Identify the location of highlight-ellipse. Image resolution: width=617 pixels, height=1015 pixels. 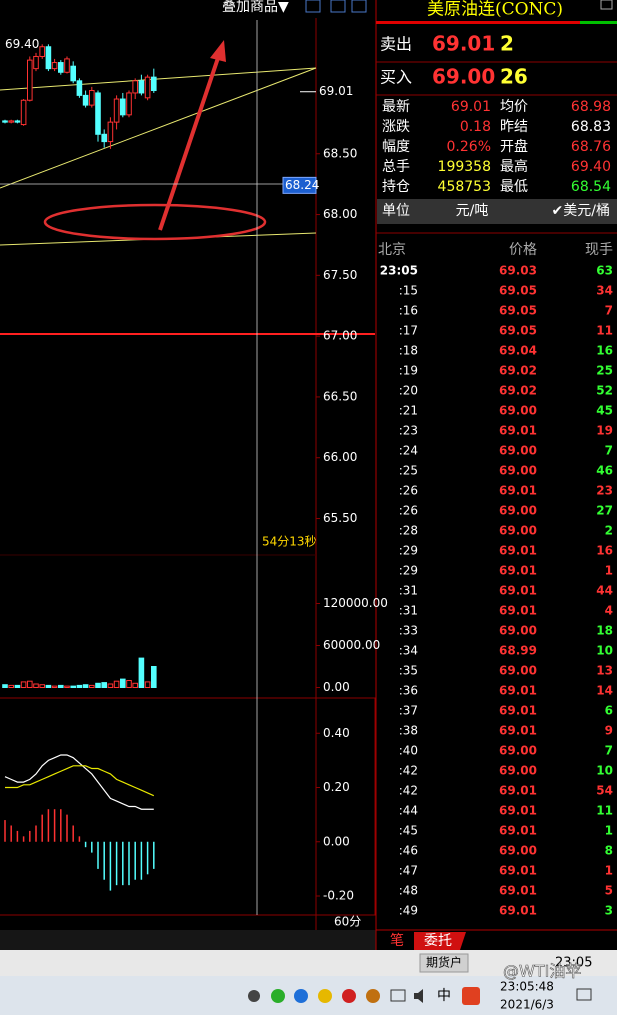
(155, 222).